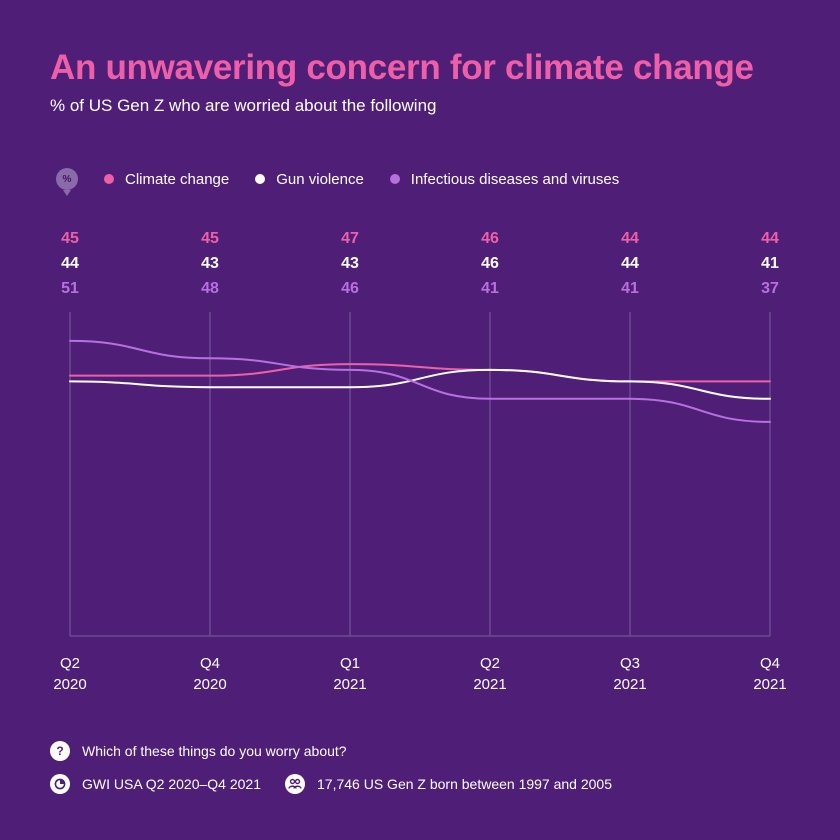 Image resolution: width=840 pixels, height=840 pixels. Describe the element at coordinates (630, 263) in the screenshot. I see `data-label-gun-4: 44` at that location.